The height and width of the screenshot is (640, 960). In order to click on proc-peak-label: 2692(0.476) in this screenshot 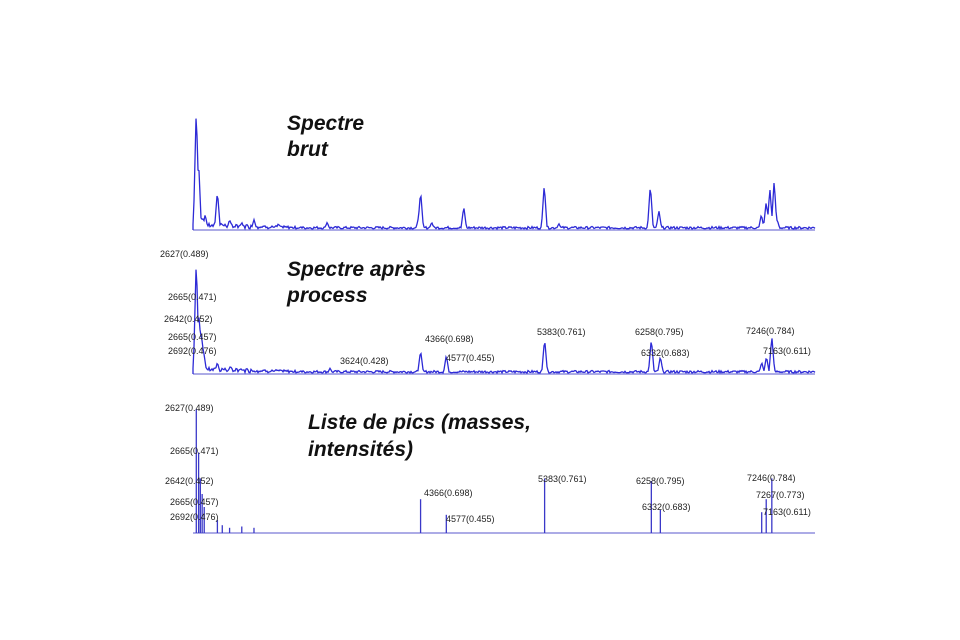, I will do `click(192, 351)`.